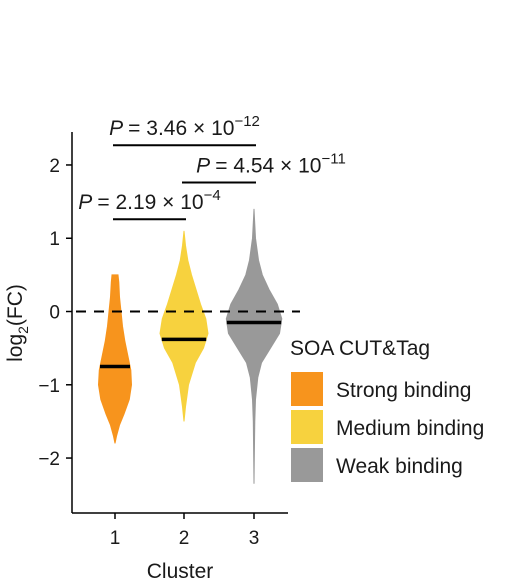 Image resolution: width=528 pixels, height=588 pixels. What do you see at coordinates (115, 538) in the screenshot?
I see `x-tick-label: 1` at bounding box center [115, 538].